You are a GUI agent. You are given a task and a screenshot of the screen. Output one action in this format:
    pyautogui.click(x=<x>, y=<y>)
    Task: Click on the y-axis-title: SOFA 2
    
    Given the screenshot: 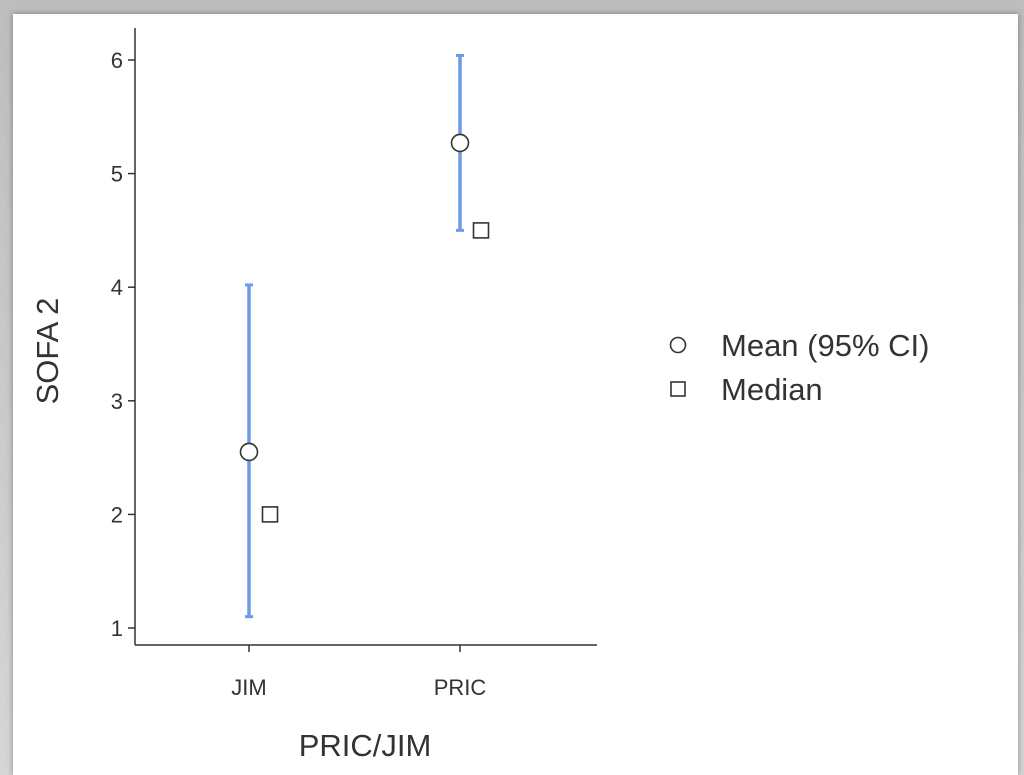 What is the action you would take?
    pyautogui.click(x=47, y=351)
    